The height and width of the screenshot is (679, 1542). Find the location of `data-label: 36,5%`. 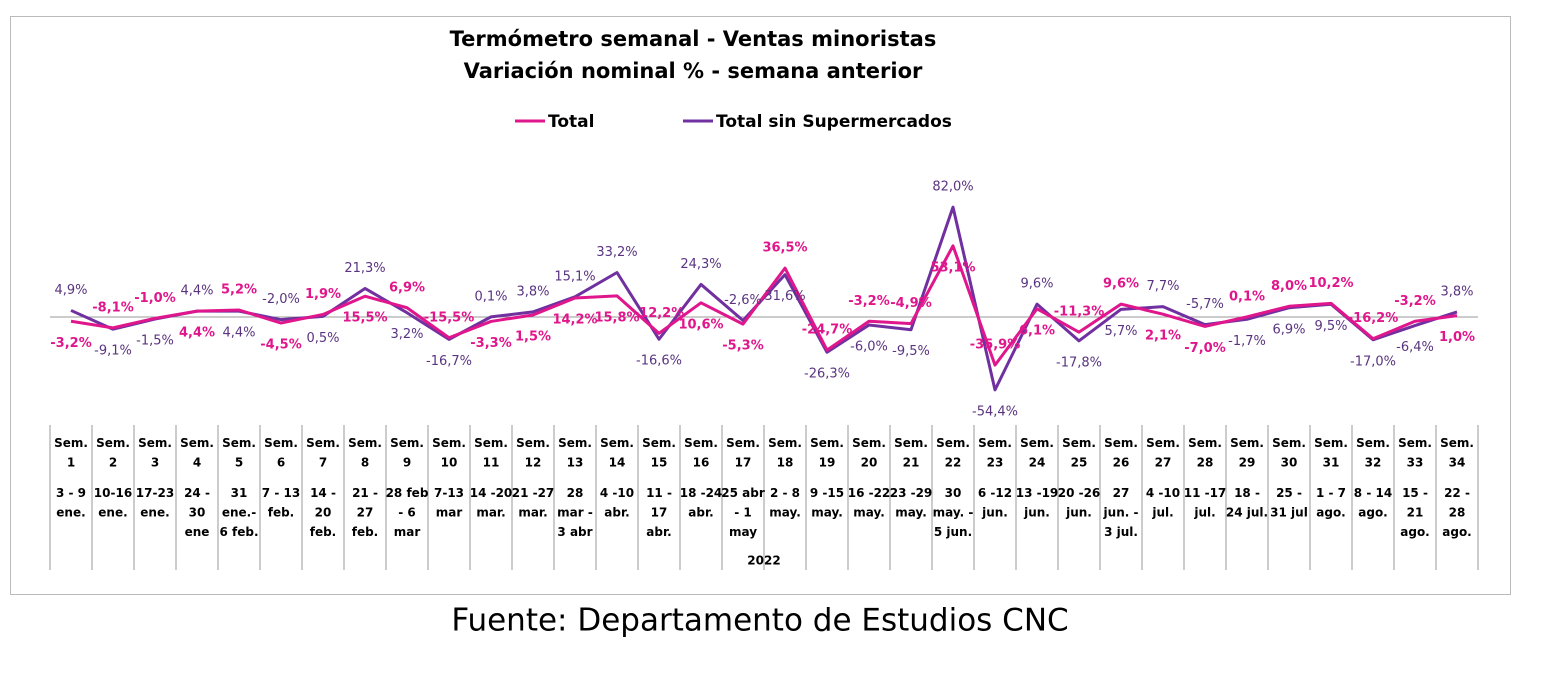

data-label: 36,5% is located at coordinates (784, 248).